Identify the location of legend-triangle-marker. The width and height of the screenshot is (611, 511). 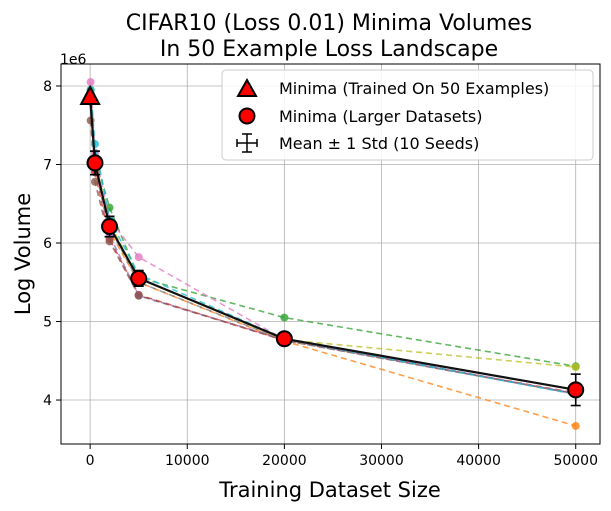
(247, 87).